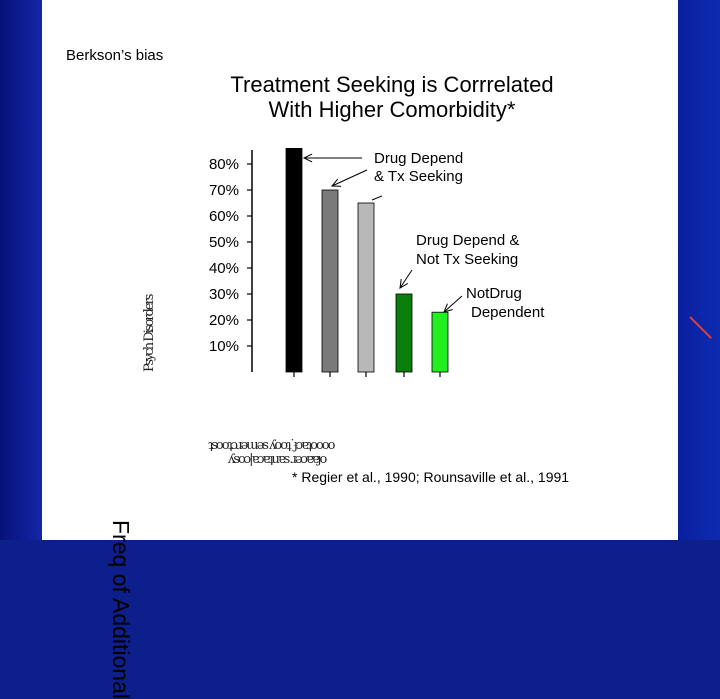  Describe the element at coordinates (404, 284) in the screenshot. I see `arrow-to-bar-4-head` at that location.